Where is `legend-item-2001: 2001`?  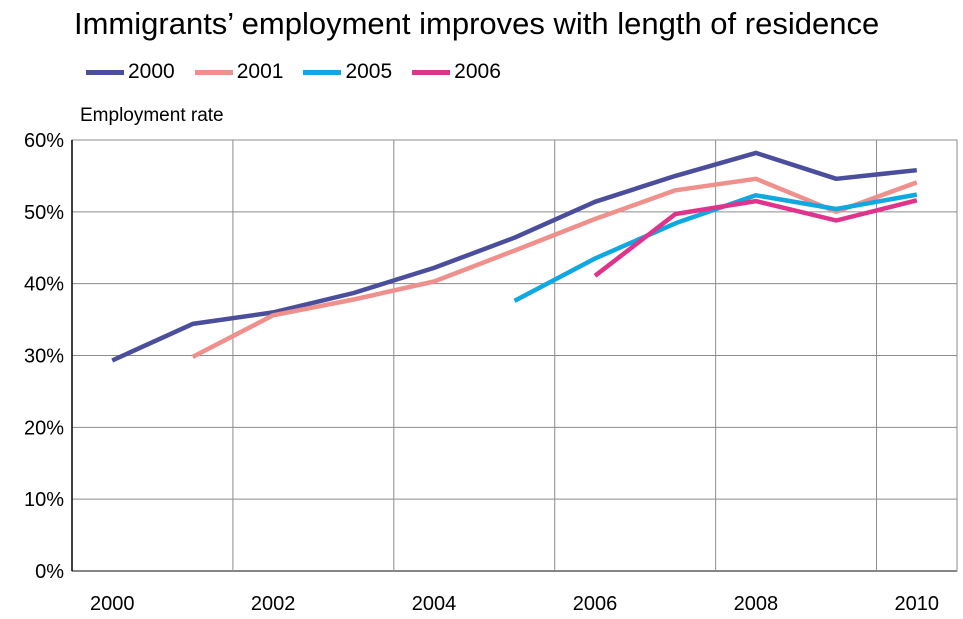 legend-item-2001: 2001 is located at coordinates (239, 72).